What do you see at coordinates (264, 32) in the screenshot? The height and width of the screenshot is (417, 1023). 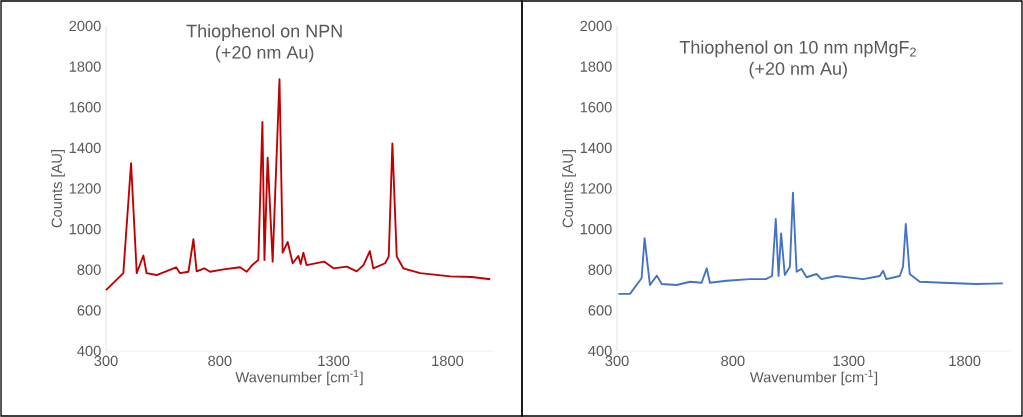 I see `chart-title: Thiophenol on NPN` at bounding box center [264, 32].